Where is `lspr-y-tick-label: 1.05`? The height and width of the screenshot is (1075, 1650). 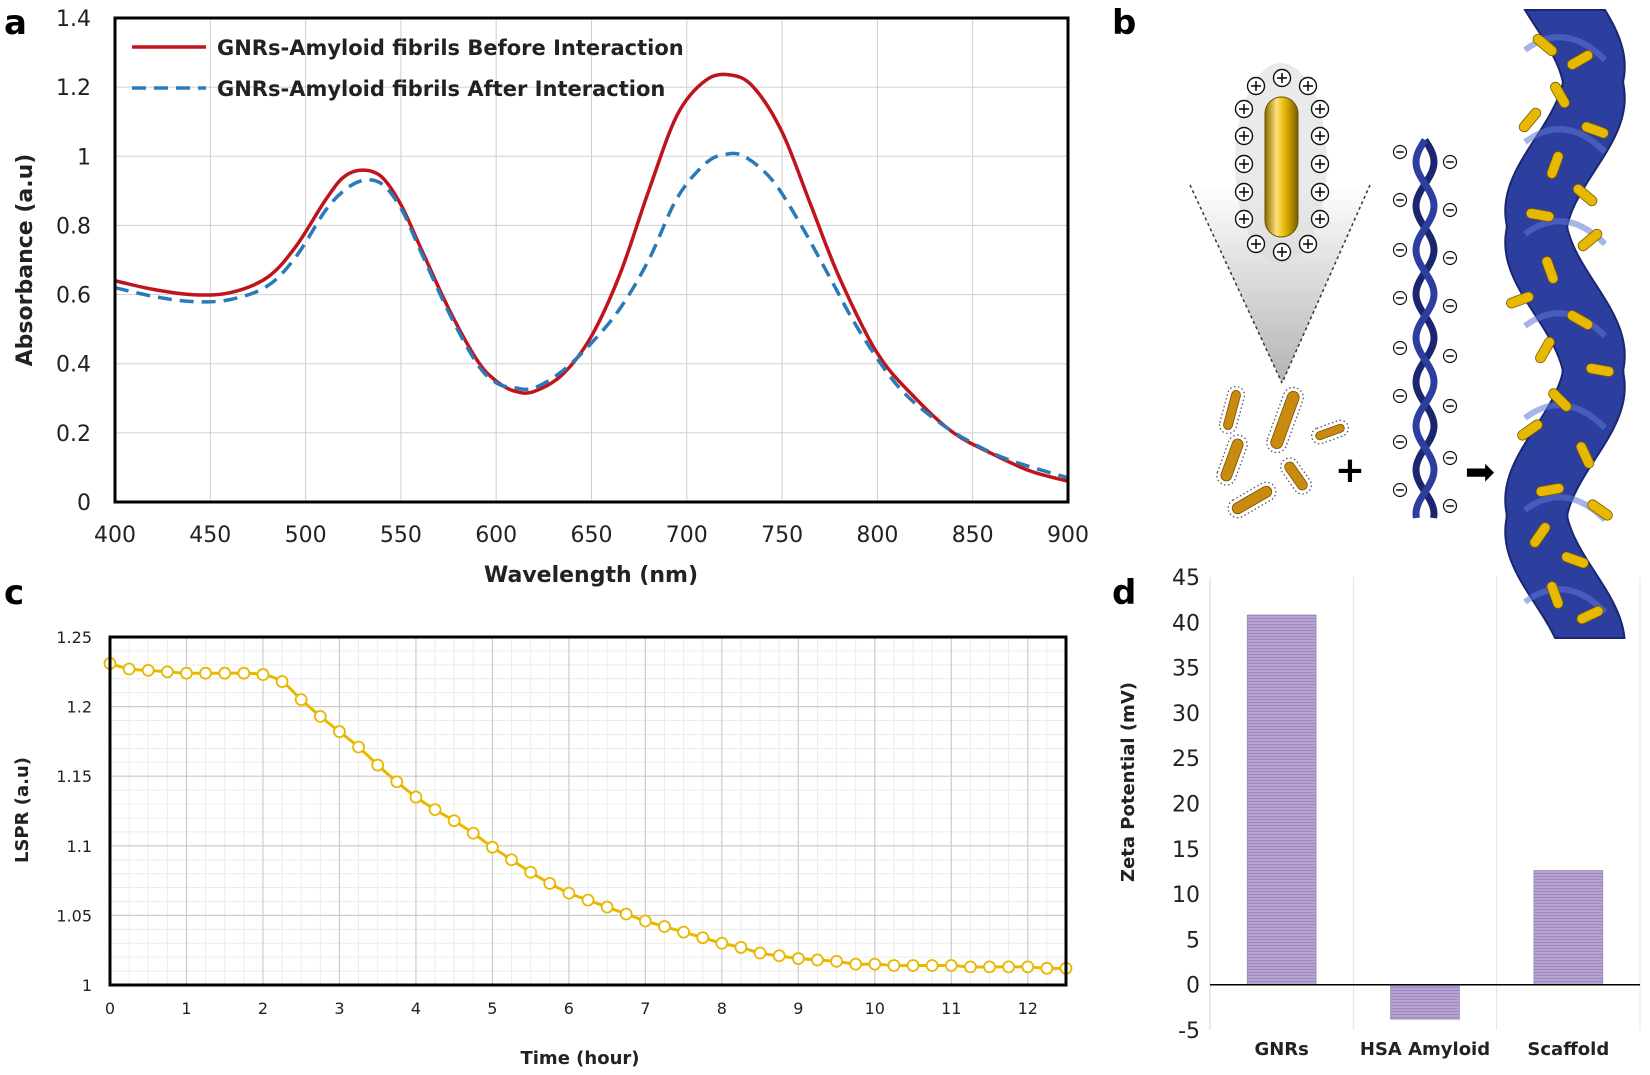 lspr-y-tick-label: 1.05 is located at coordinates (74, 915).